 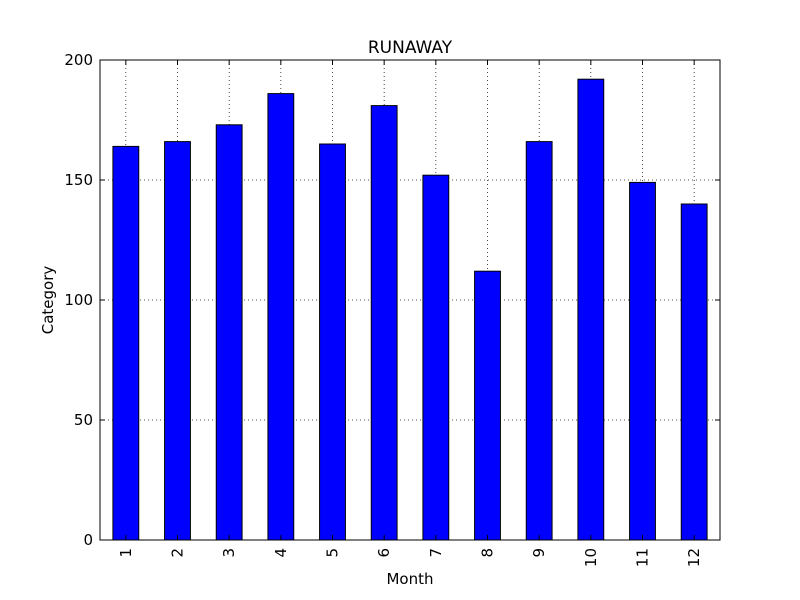 I want to click on x-tick-label: 10, so click(x=591, y=557).